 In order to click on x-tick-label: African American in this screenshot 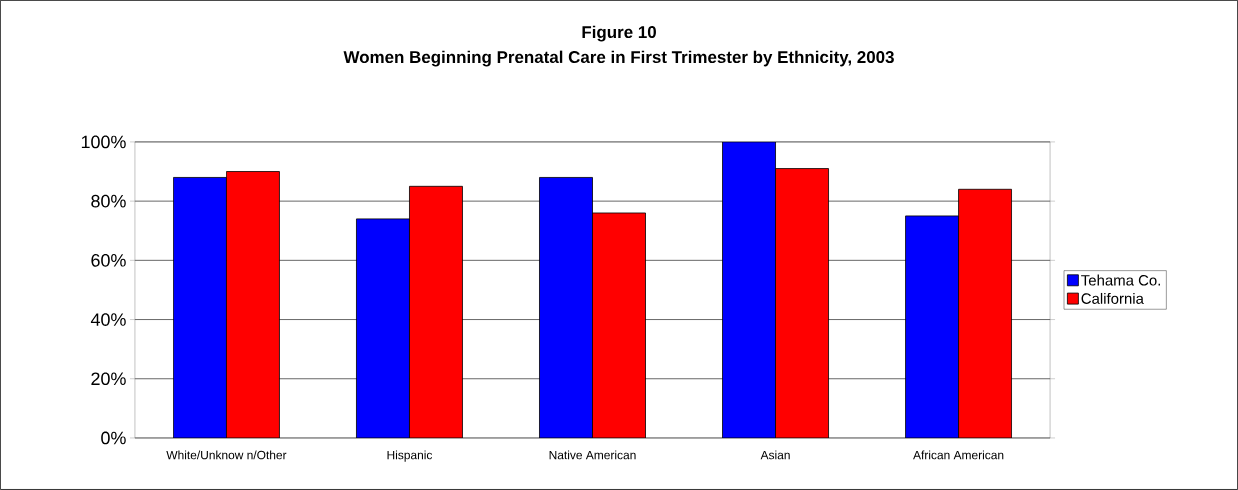, I will do `click(958, 455)`.